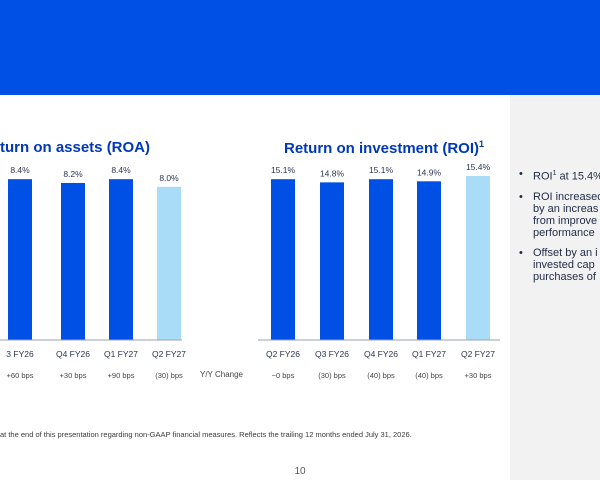 This screenshot has width=600, height=480. What do you see at coordinates (283, 354) in the screenshot?
I see `roi-category-label-1: Q2 FY26` at bounding box center [283, 354].